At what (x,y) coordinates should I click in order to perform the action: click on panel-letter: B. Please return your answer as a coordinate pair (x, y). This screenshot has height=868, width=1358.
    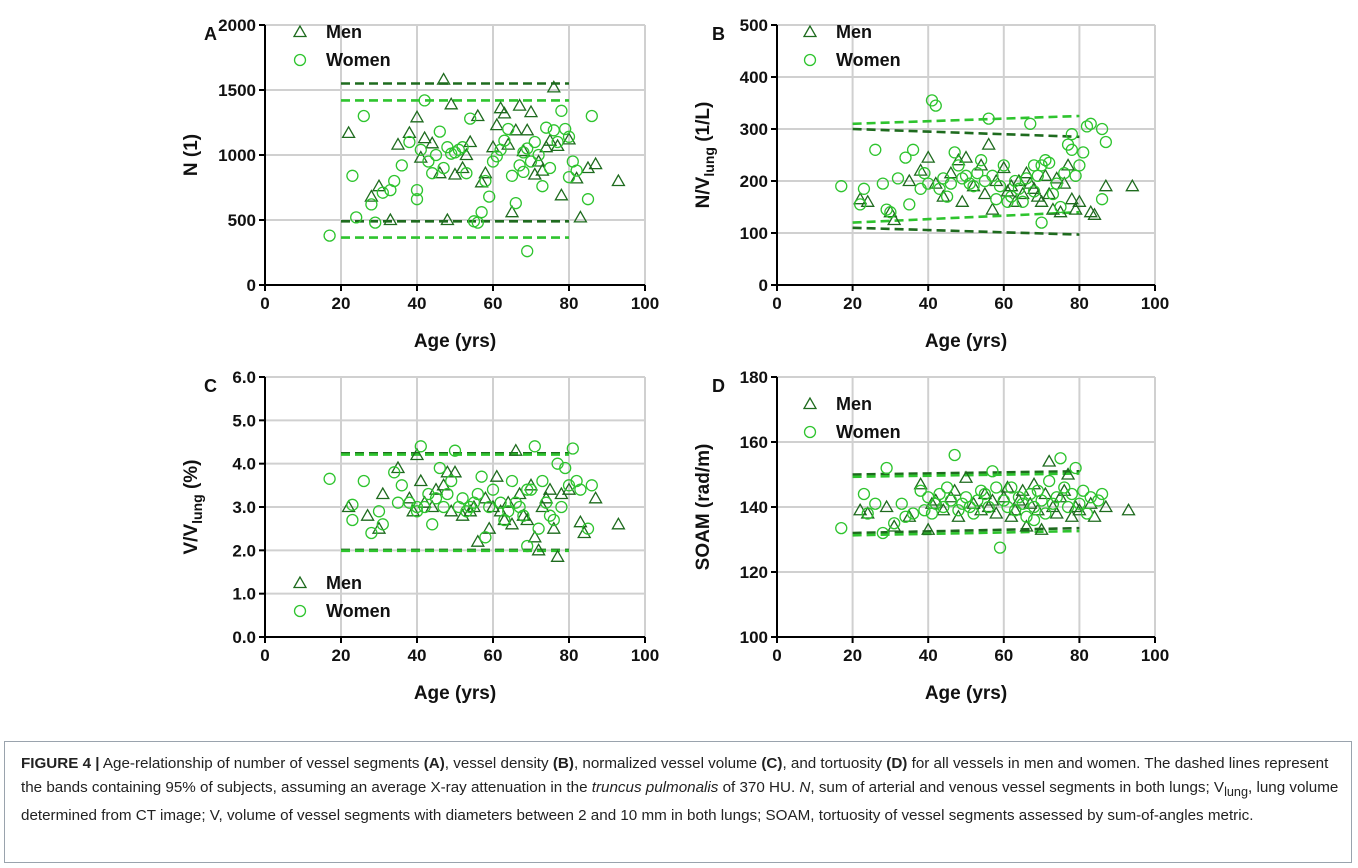
    Looking at the image, I should click on (718, 34).